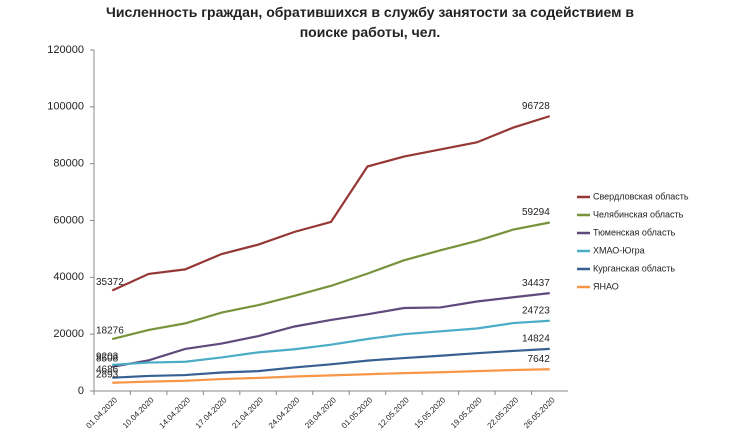  I want to click on legend-label: ЯНАО, so click(606, 286).